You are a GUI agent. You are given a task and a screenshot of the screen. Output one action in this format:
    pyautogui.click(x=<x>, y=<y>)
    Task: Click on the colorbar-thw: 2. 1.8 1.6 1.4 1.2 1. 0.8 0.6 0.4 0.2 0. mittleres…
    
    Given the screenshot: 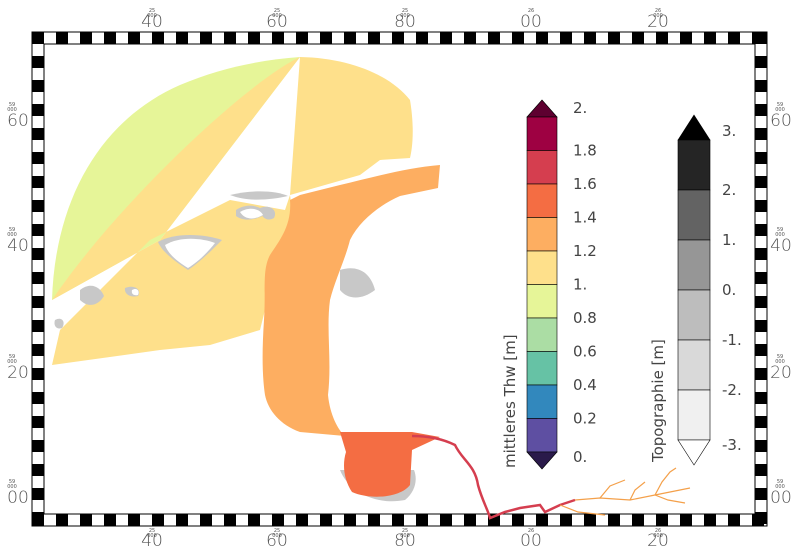 What is the action you would take?
    pyautogui.click(x=549, y=284)
    